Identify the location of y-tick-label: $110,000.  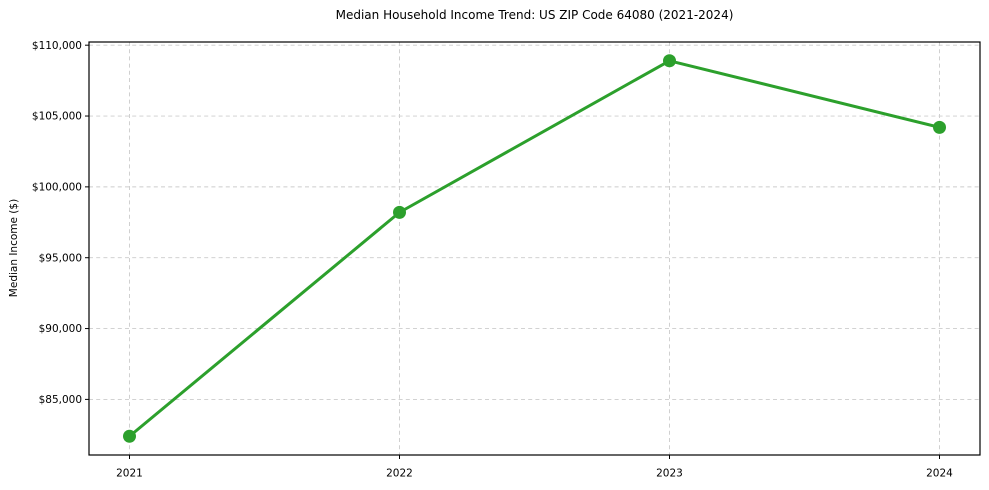
(57, 46).